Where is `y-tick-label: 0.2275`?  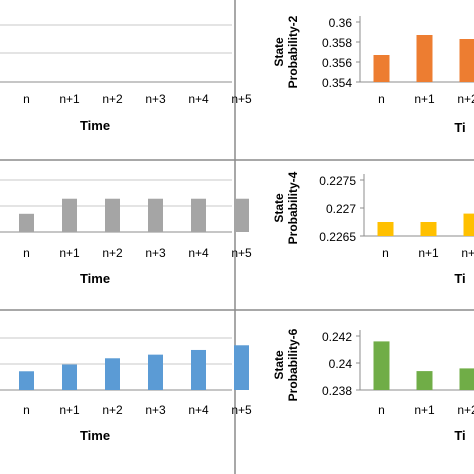
y-tick-label: 0.2275 is located at coordinates (337, 181).